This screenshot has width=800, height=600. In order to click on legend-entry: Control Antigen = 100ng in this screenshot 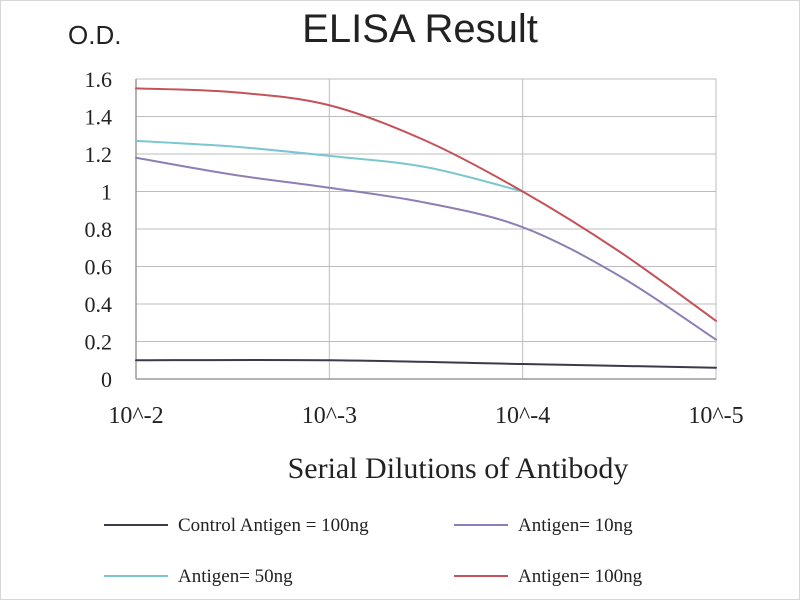, I will do `click(236, 525)`.